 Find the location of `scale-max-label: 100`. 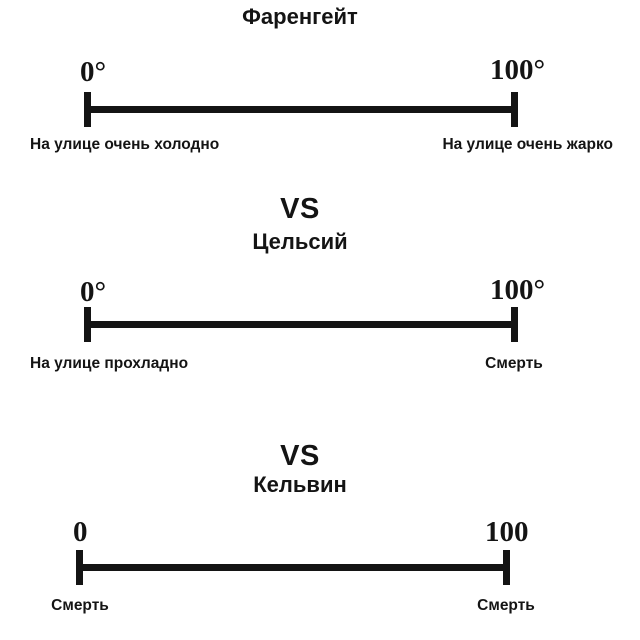

scale-max-label: 100 is located at coordinates (507, 532).